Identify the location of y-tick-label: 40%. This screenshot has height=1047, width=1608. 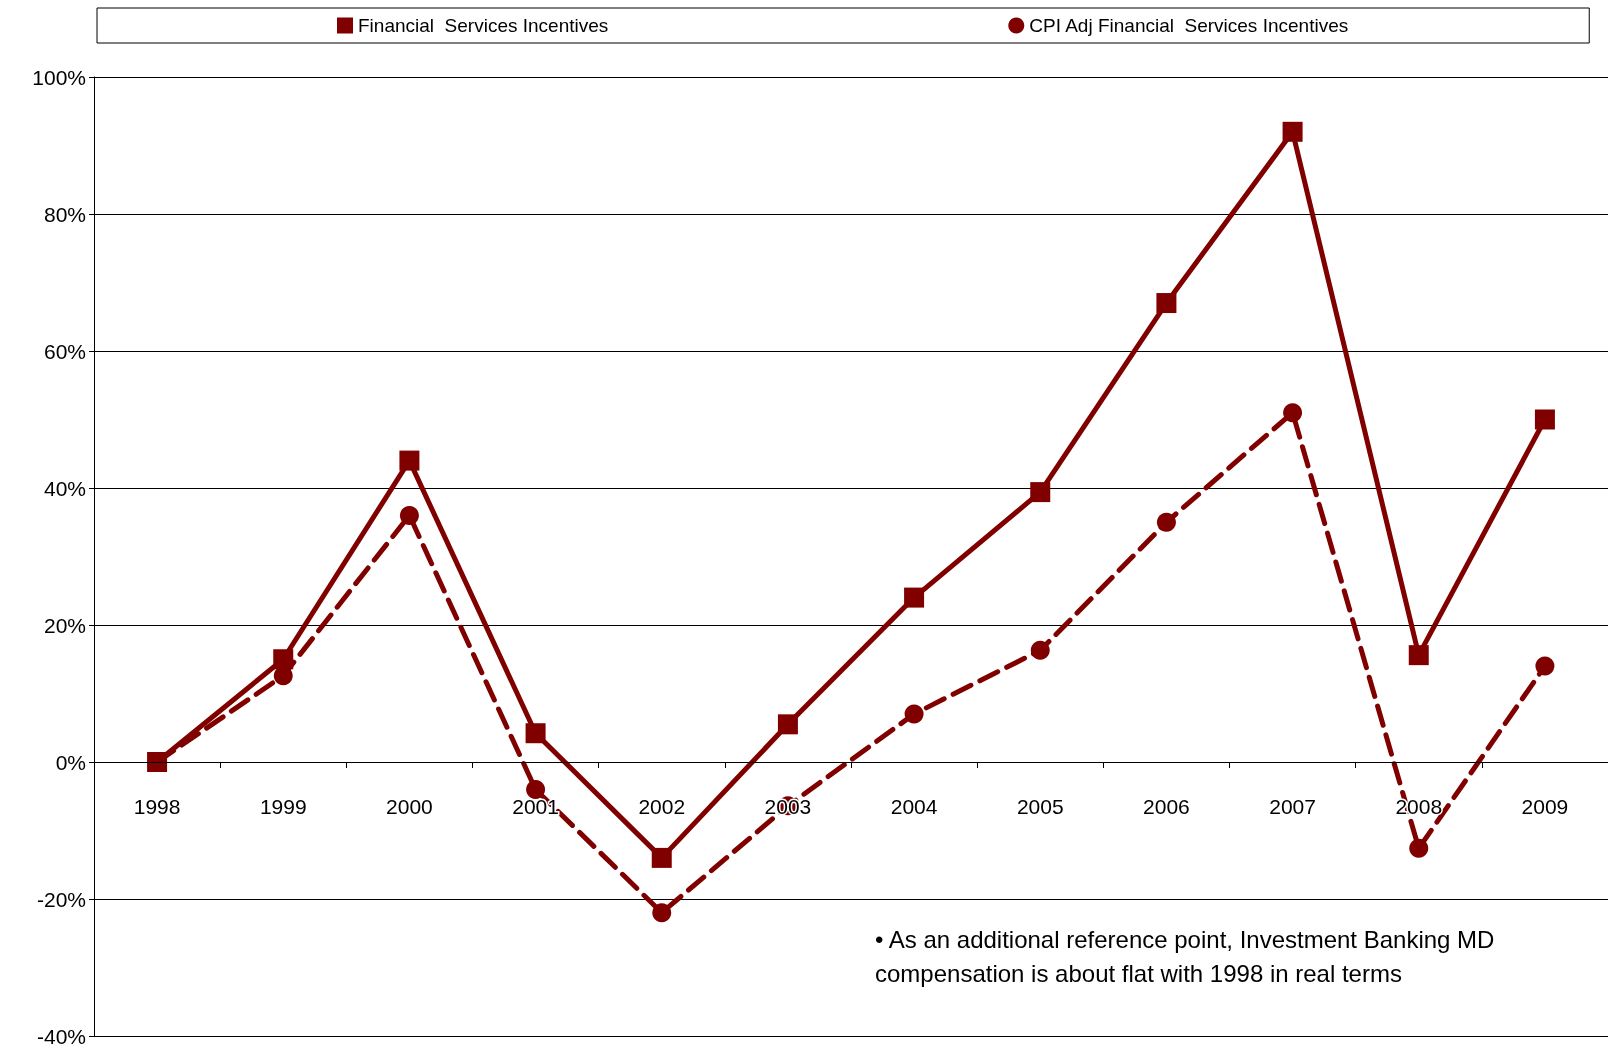
(64, 488).